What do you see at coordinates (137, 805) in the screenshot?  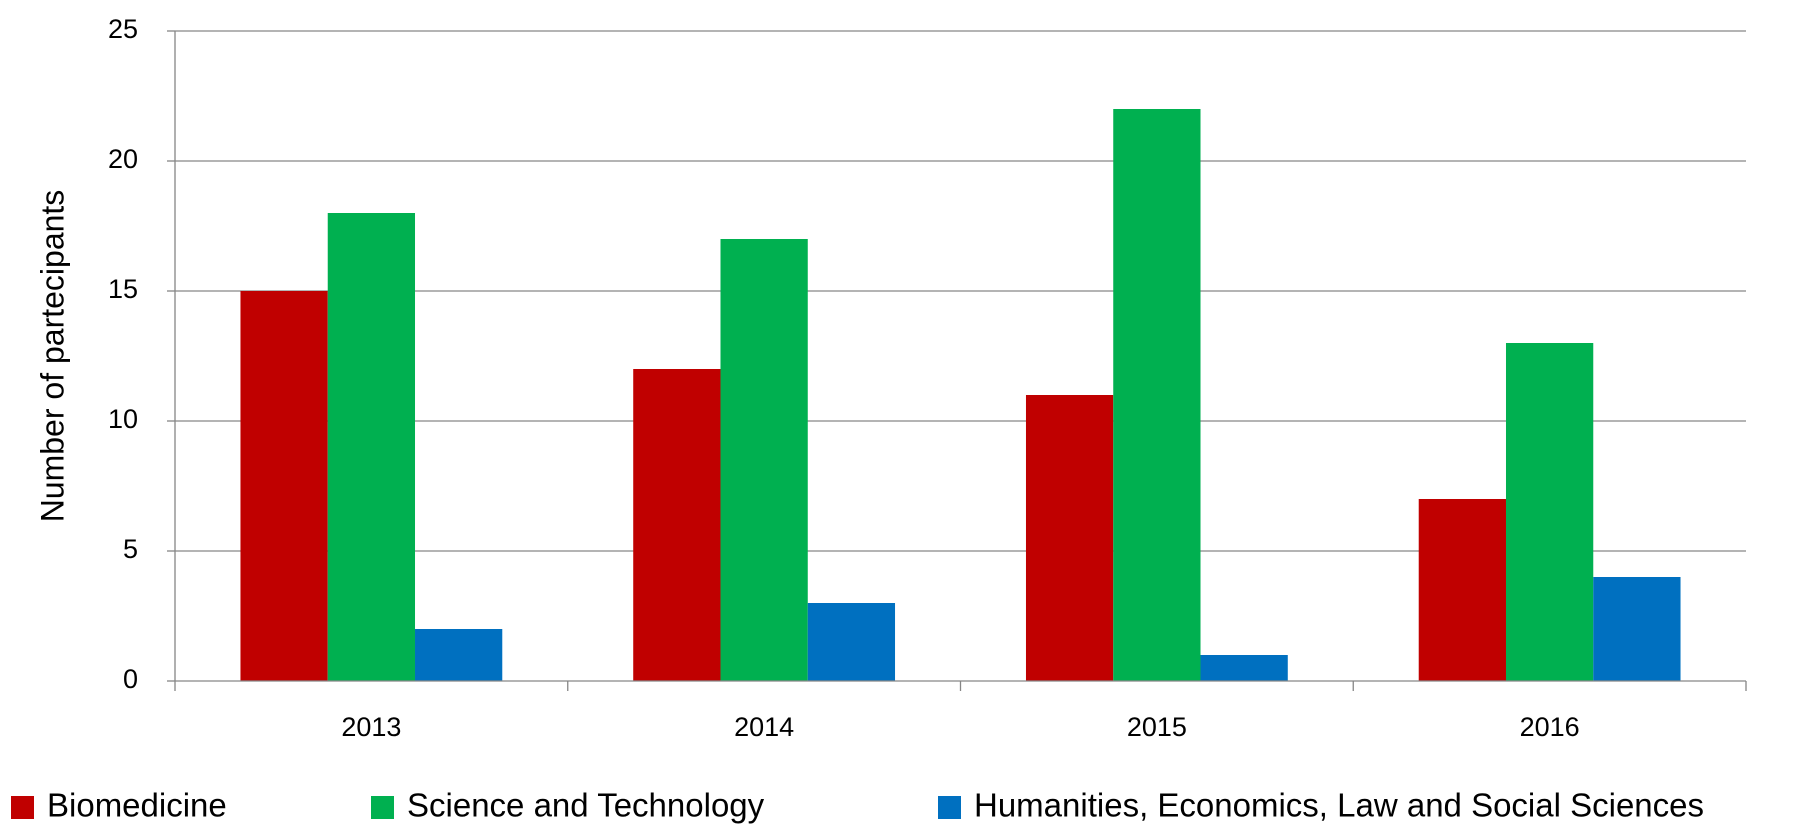 I see `legend-label: Biomedicine` at bounding box center [137, 805].